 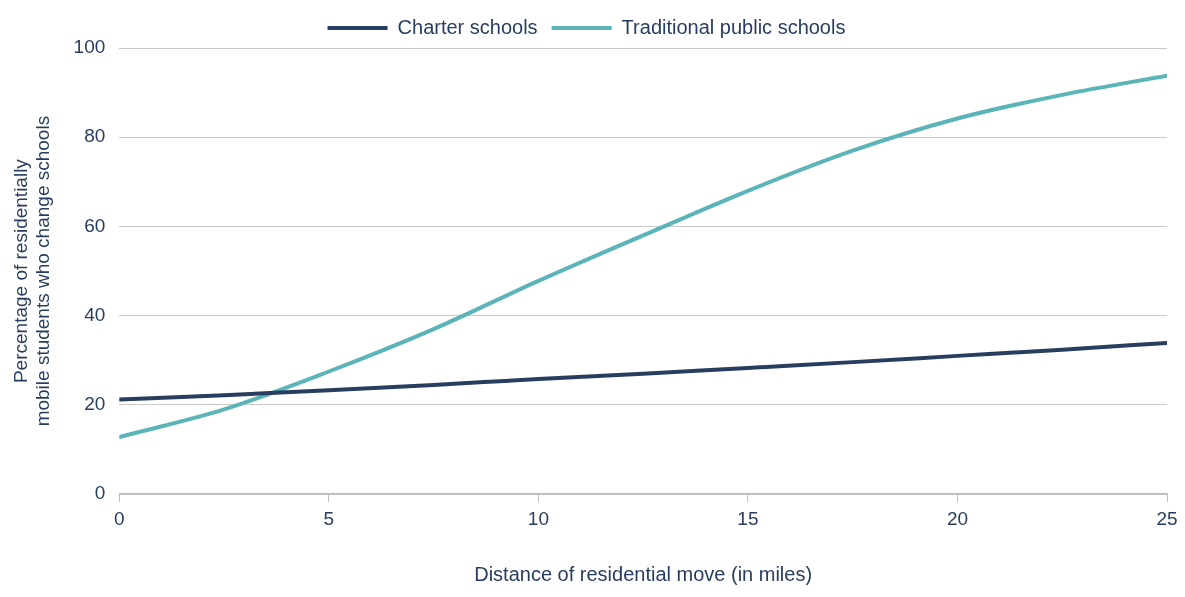 What do you see at coordinates (95, 314) in the screenshot?
I see `y-tick-label: 40` at bounding box center [95, 314].